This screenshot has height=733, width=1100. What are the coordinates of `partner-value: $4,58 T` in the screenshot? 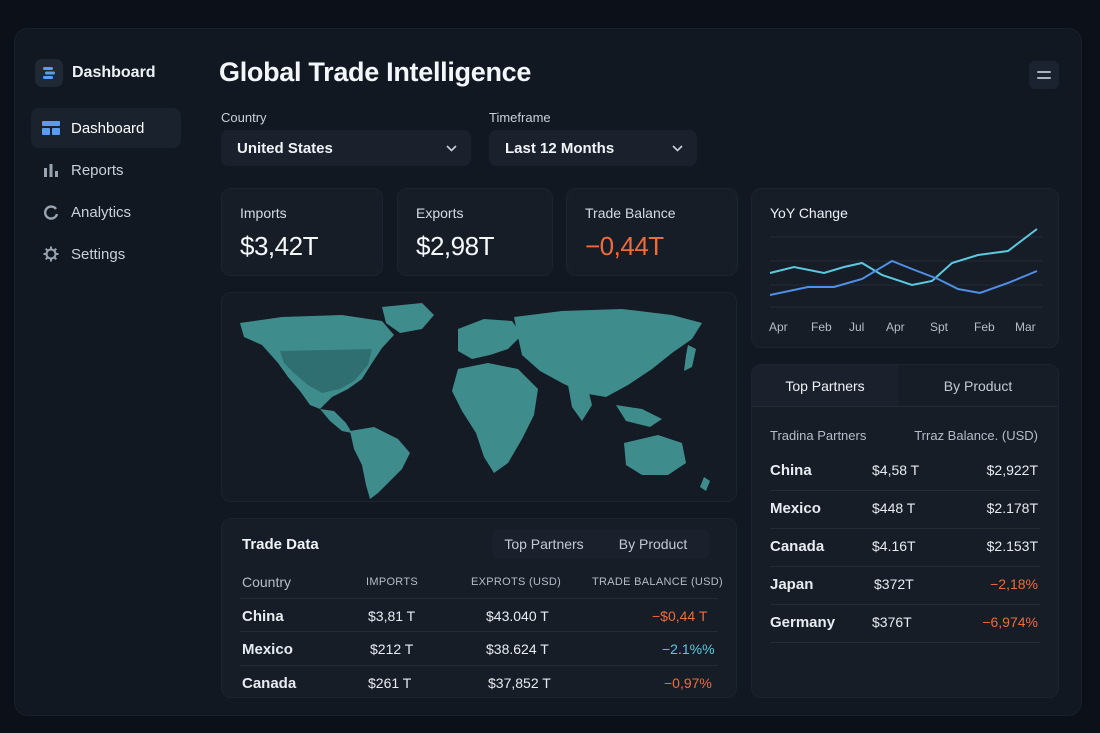 It's located at (896, 470).